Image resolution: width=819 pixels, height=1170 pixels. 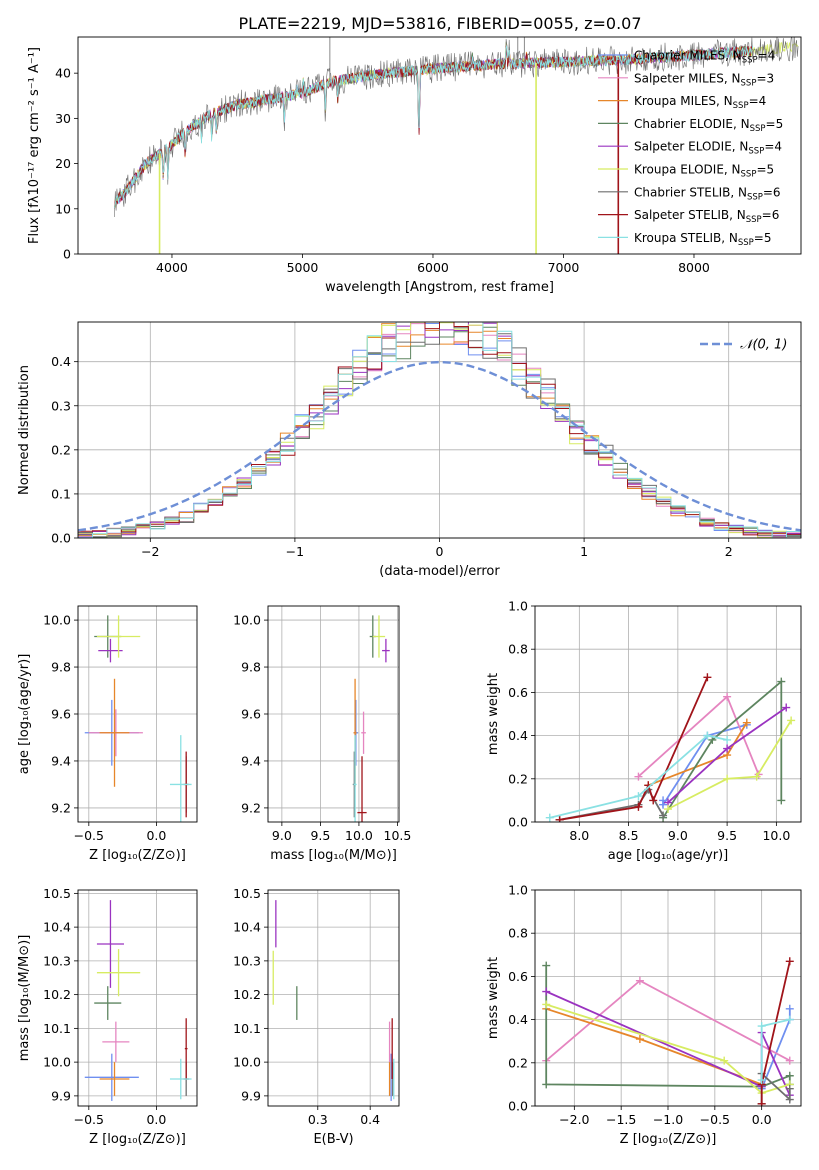 I want to click on weight-vs-z-ytick-label-0: 0.0, so click(x=518, y=1106).